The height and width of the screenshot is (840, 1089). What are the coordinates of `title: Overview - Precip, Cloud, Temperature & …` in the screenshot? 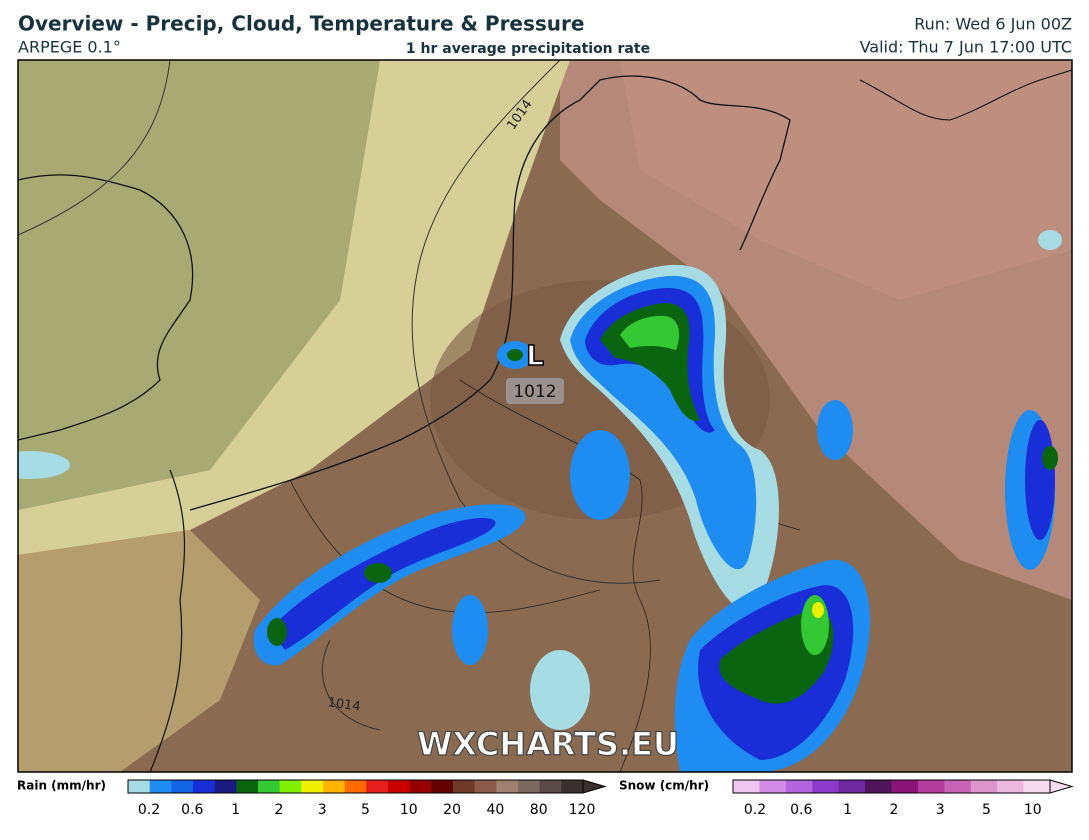 It's located at (301, 24).